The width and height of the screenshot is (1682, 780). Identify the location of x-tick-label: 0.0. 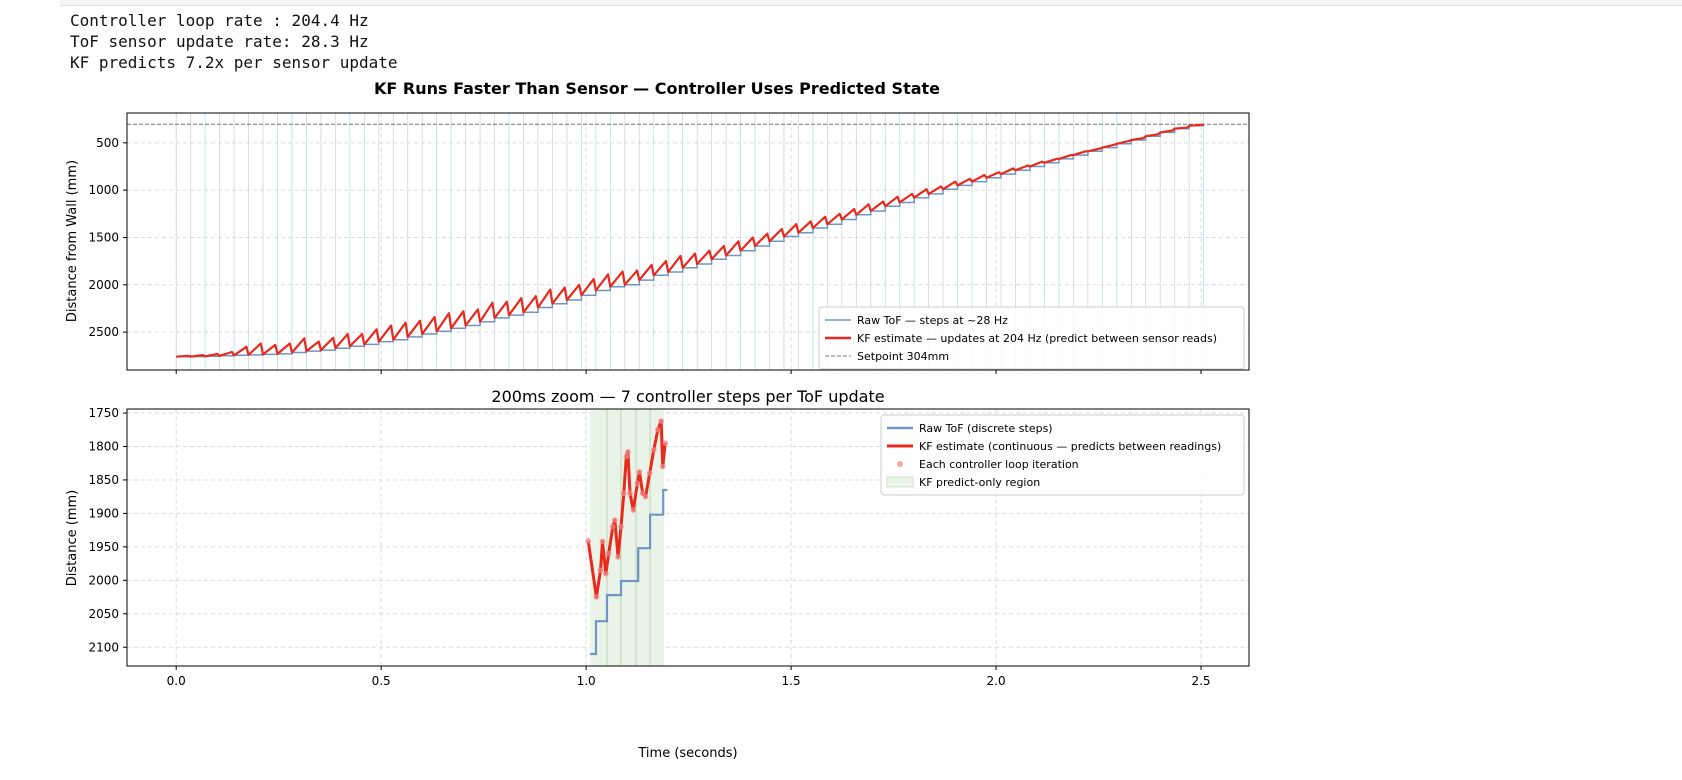
(176, 681).